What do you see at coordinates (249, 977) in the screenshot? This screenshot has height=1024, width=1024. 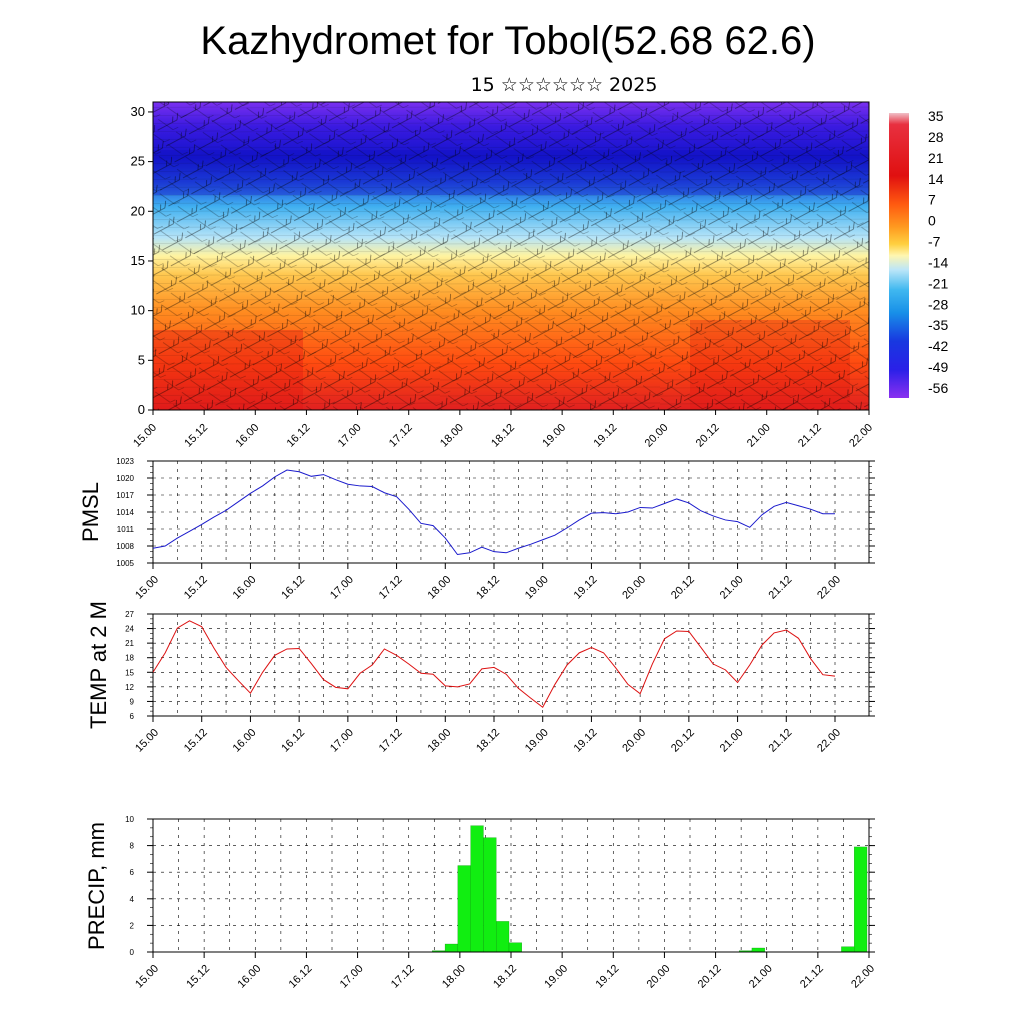 I see `precip-x-tick-label: 16.00` at bounding box center [249, 977].